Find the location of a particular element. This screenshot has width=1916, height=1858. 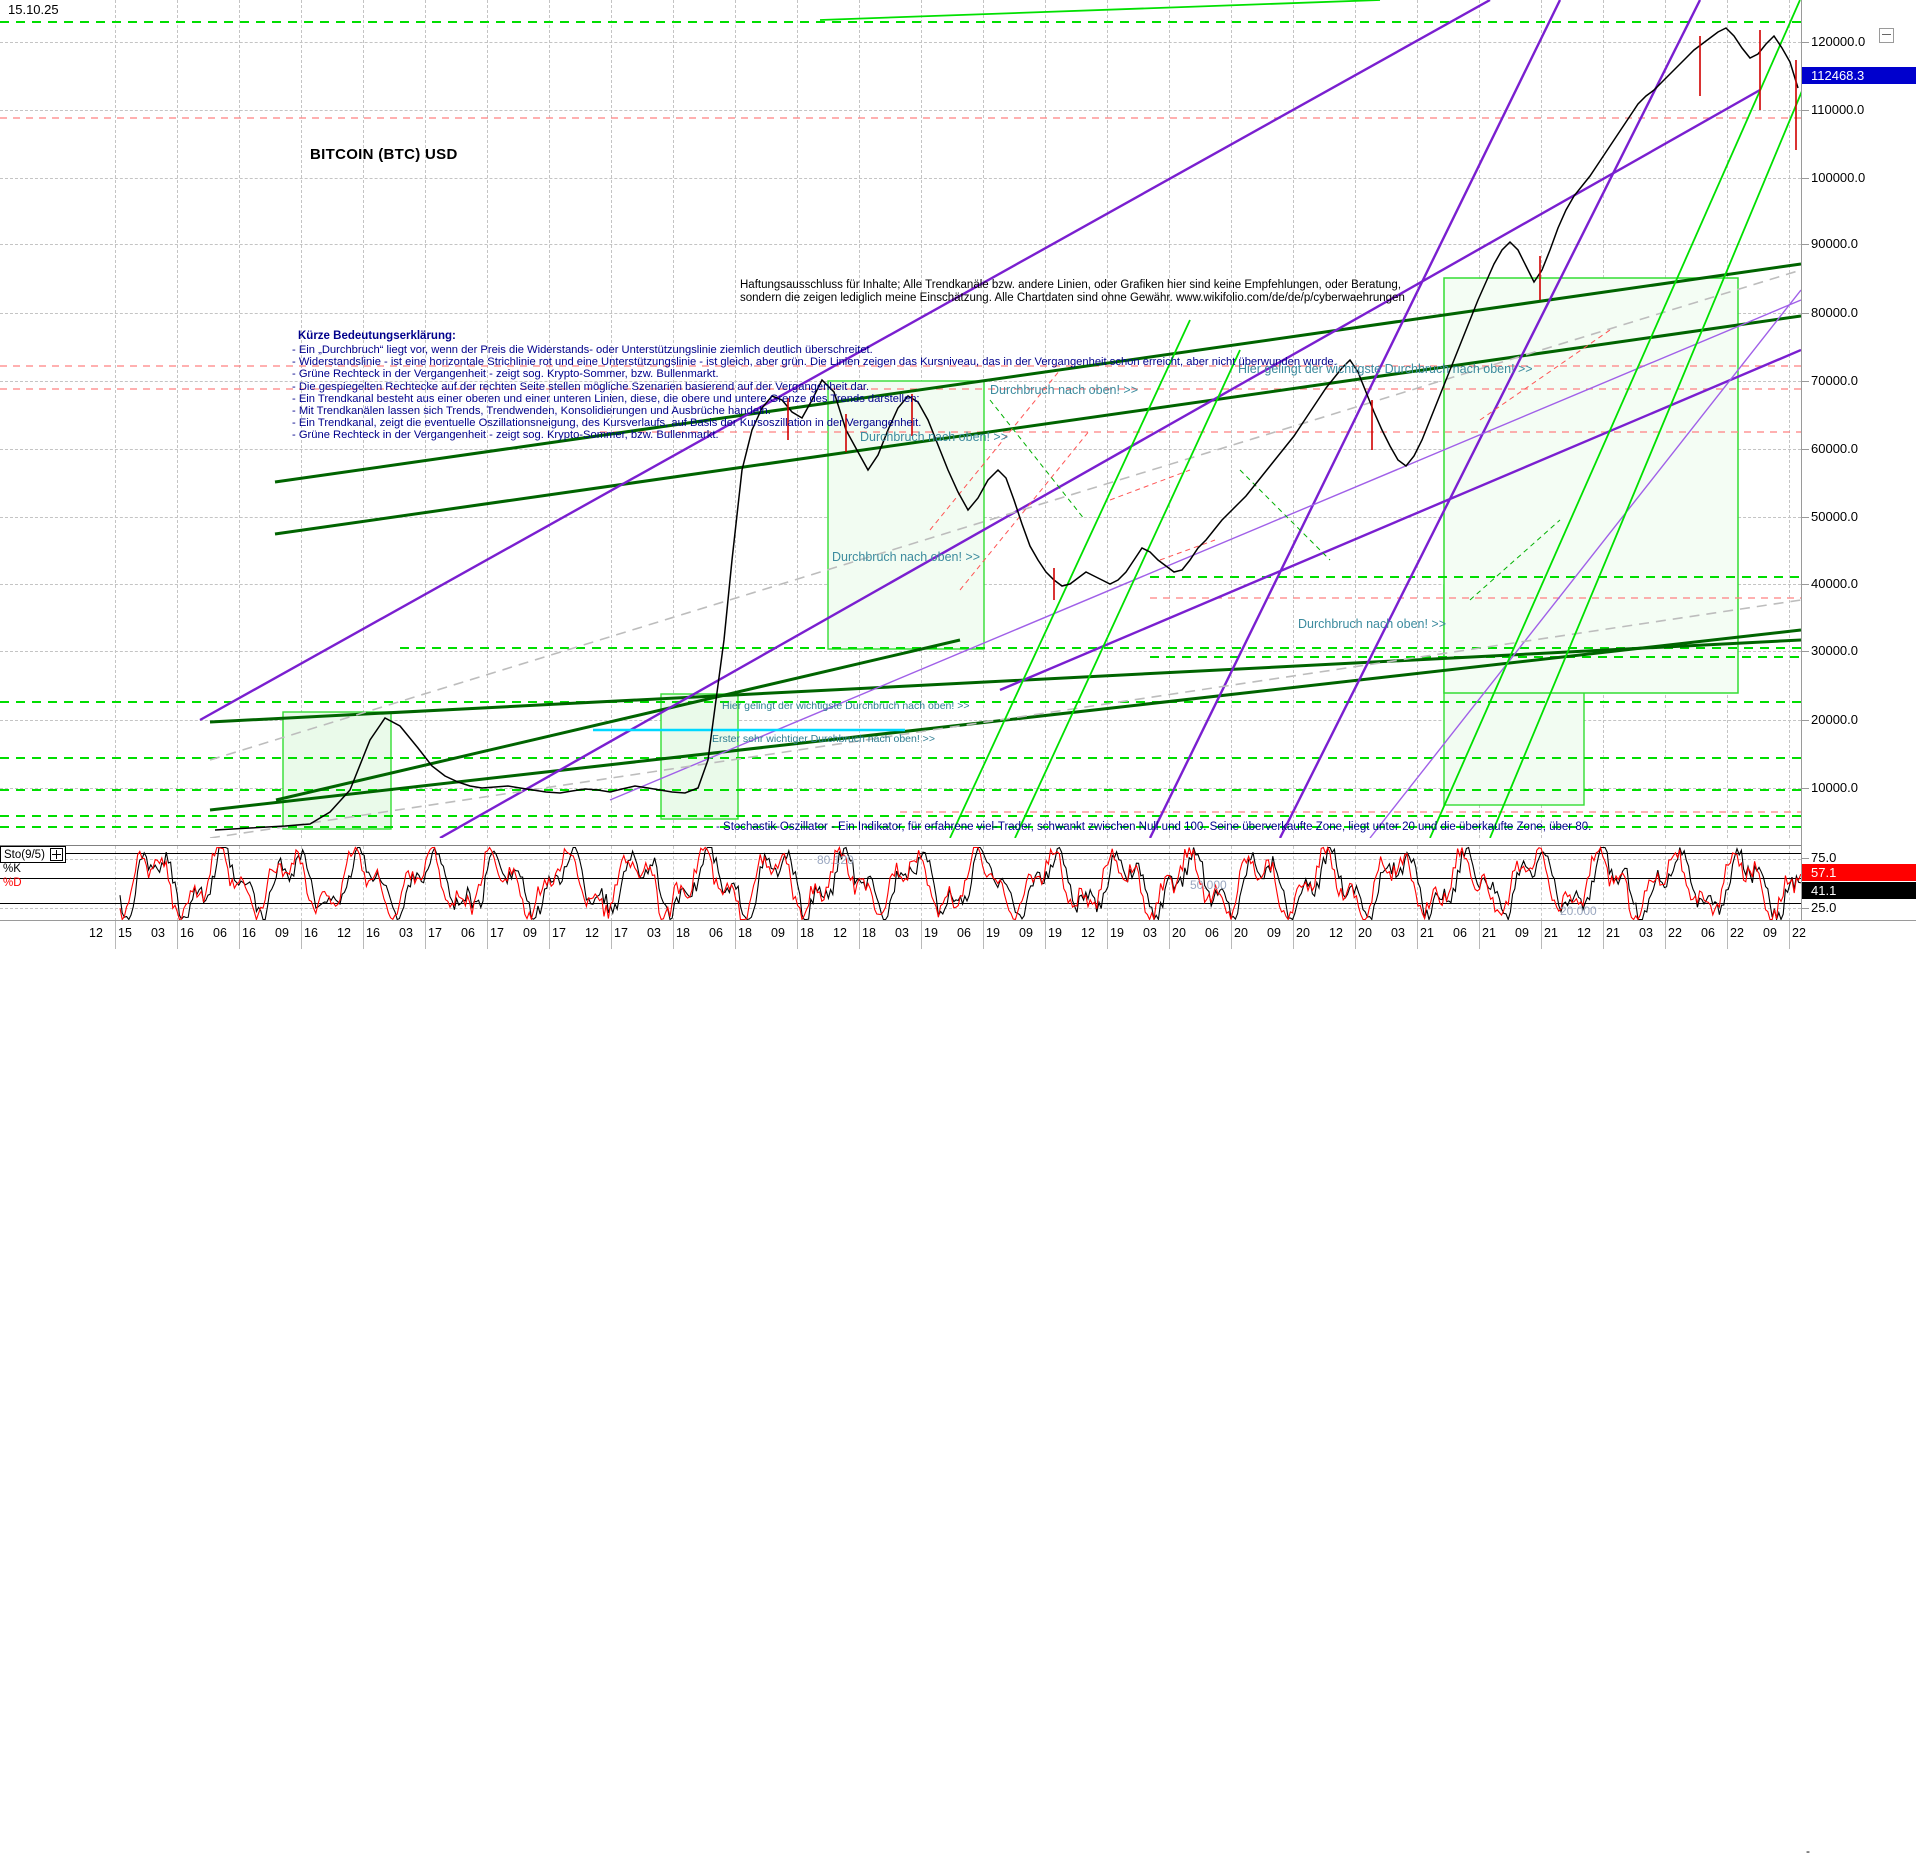

indicator-header: Sto(9/5) is located at coordinates (33, 854).